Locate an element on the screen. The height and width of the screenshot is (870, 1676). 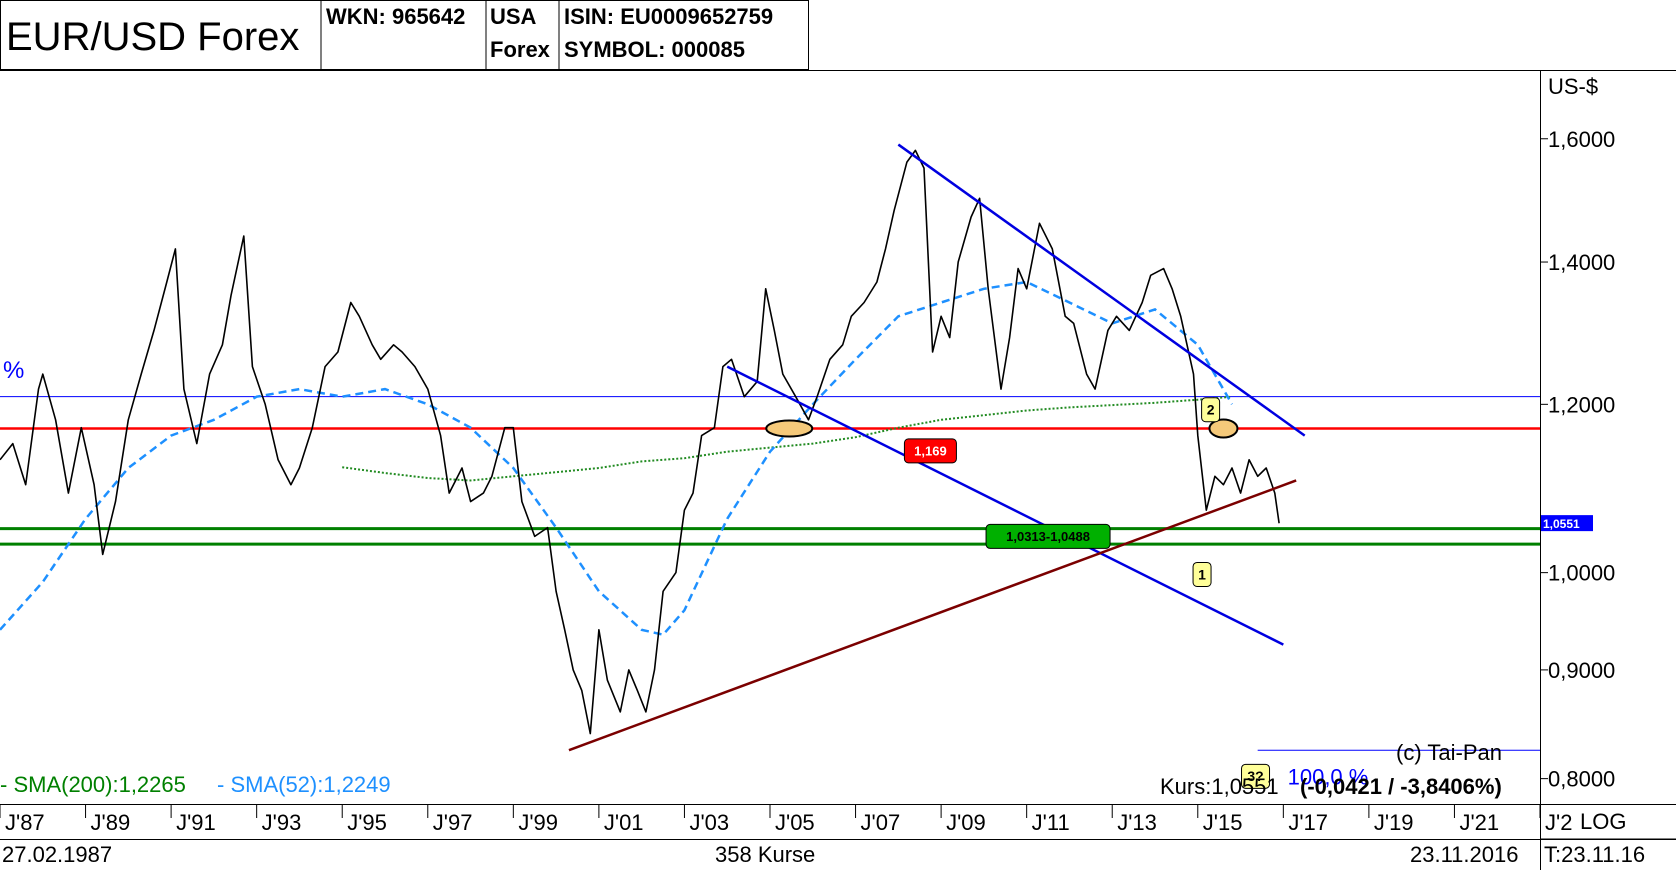
header-box is located at coordinates (404, 35).